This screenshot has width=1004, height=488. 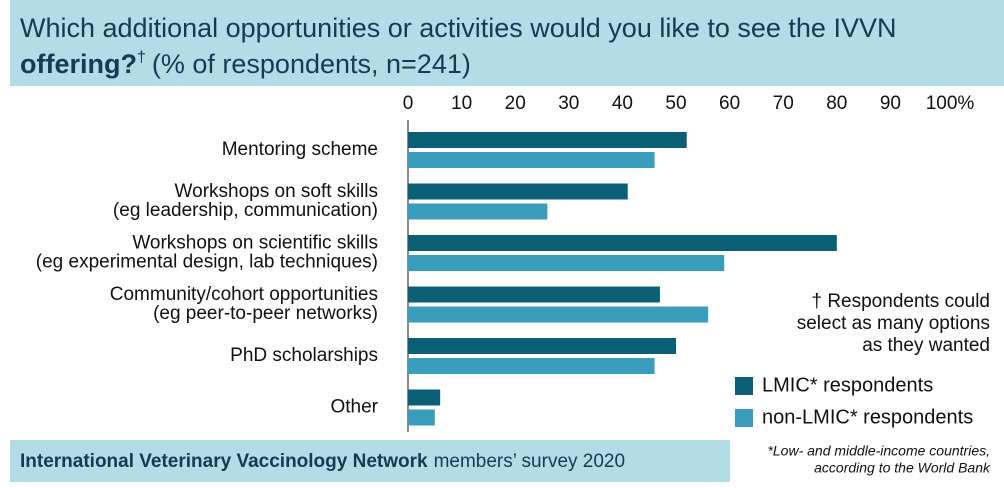 What do you see at coordinates (847, 385) in the screenshot?
I see `legend-label: LMIC* respondents` at bounding box center [847, 385].